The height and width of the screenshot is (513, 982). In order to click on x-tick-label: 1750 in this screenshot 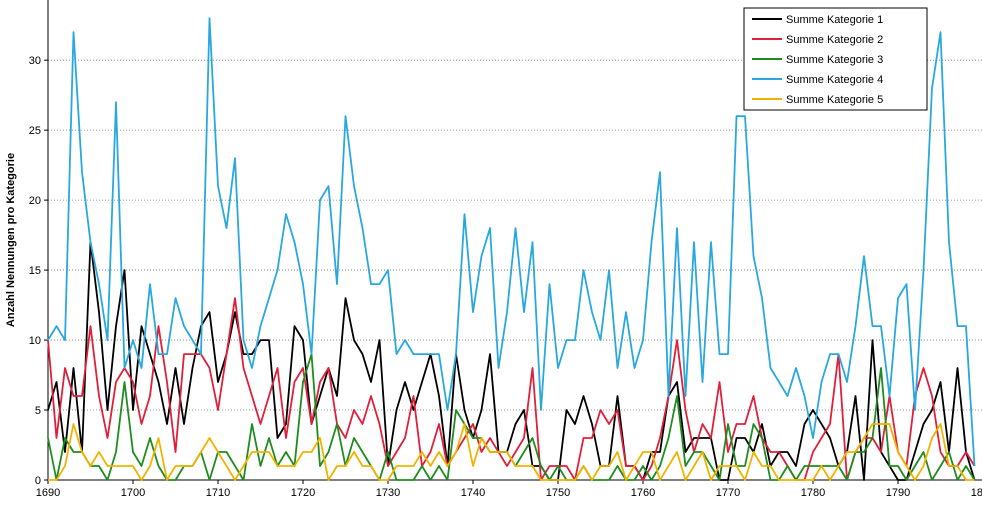, I will do `click(558, 493)`.